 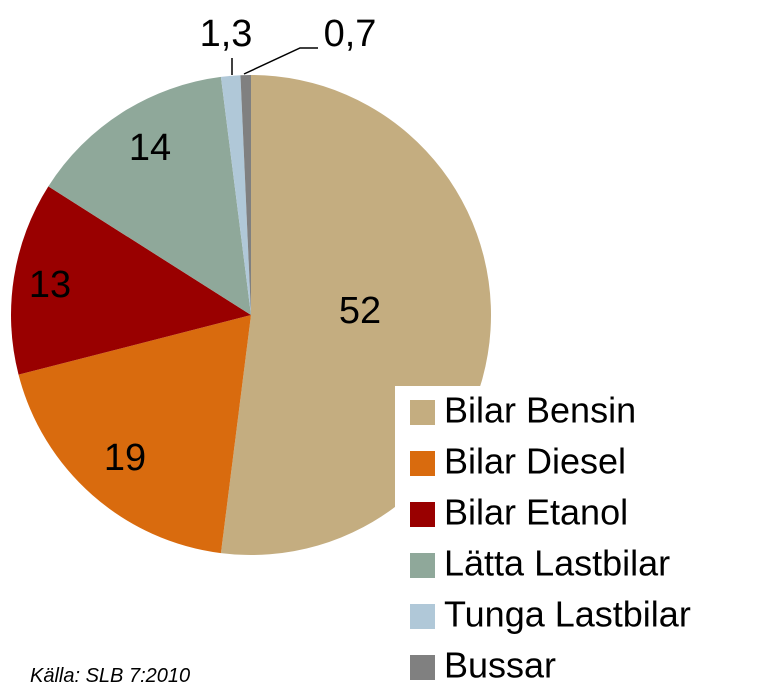 I want to click on legend-label: Bussar, so click(x=500, y=665).